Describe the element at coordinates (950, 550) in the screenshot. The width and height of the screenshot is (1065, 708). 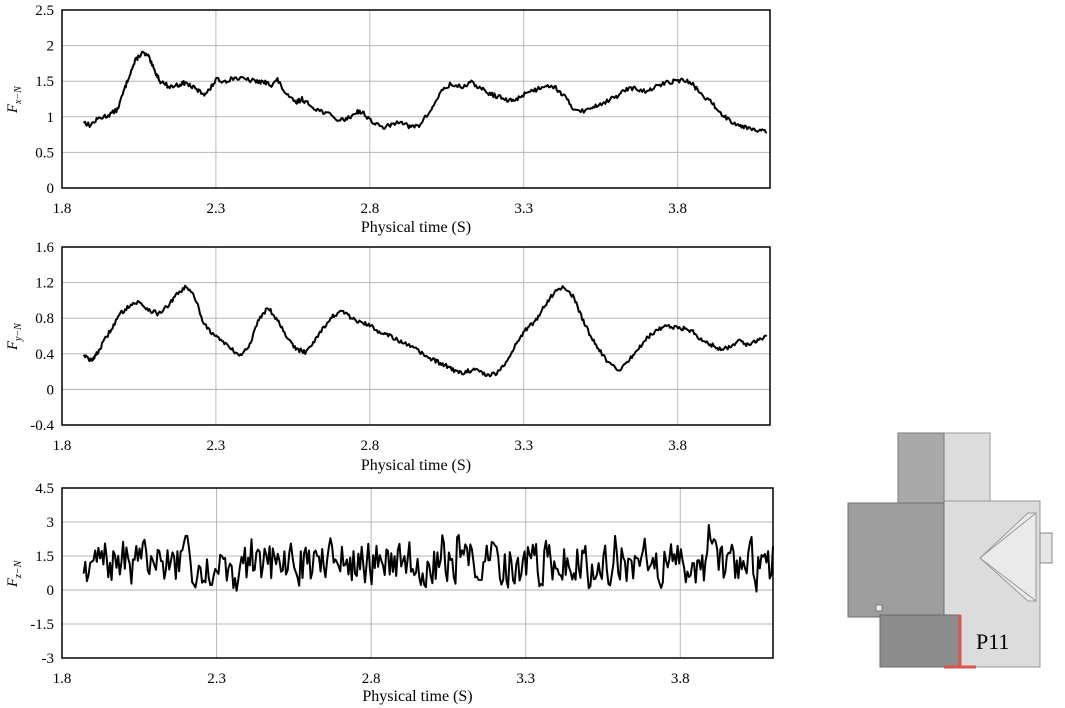
I see `floor-plan: P11` at that location.